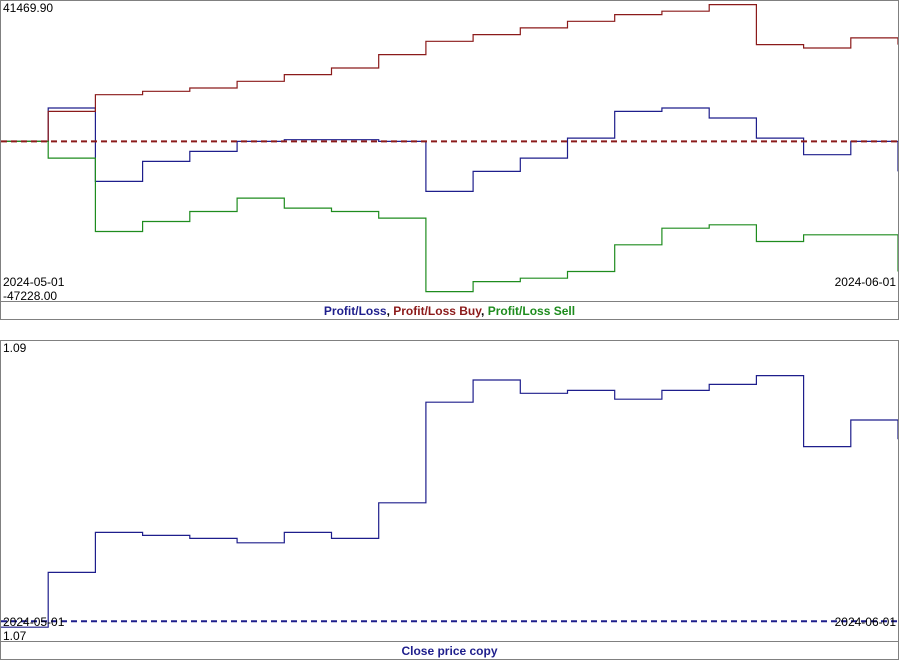 The height and width of the screenshot is (663, 900). I want to click on series-profit-loss-line, so click(449, 149).